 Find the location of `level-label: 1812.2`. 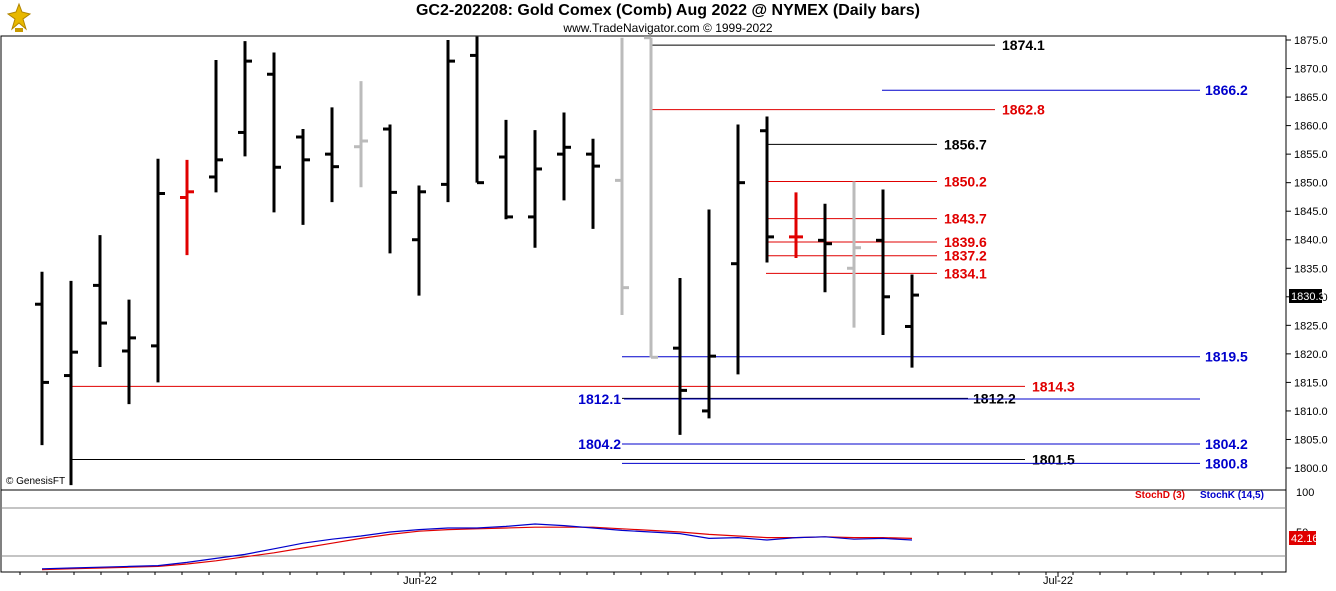

level-label: 1812.2 is located at coordinates (994, 398).